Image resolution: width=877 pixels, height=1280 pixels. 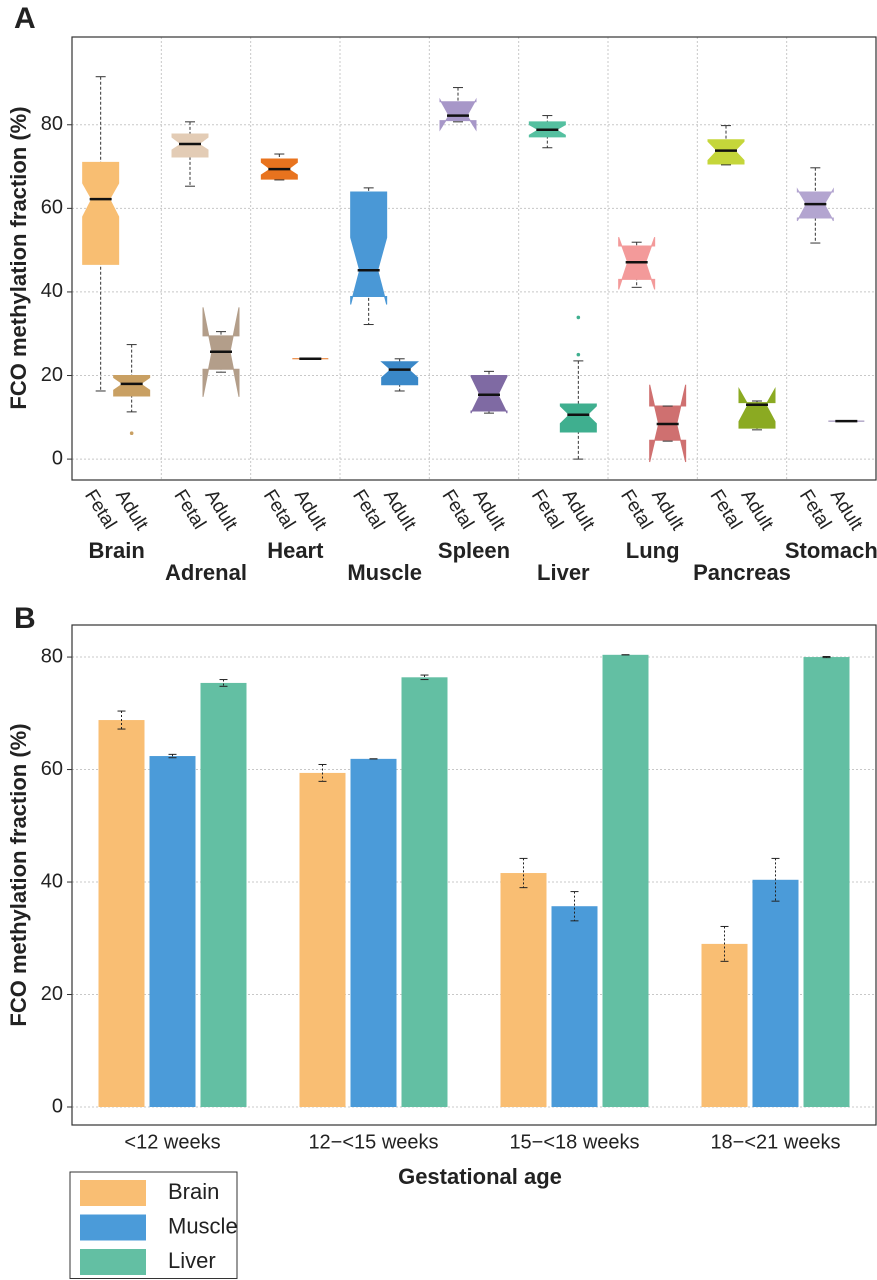 What do you see at coordinates (25, 18) in the screenshot?
I see `panel-letter: A` at bounding box center [25, 18].